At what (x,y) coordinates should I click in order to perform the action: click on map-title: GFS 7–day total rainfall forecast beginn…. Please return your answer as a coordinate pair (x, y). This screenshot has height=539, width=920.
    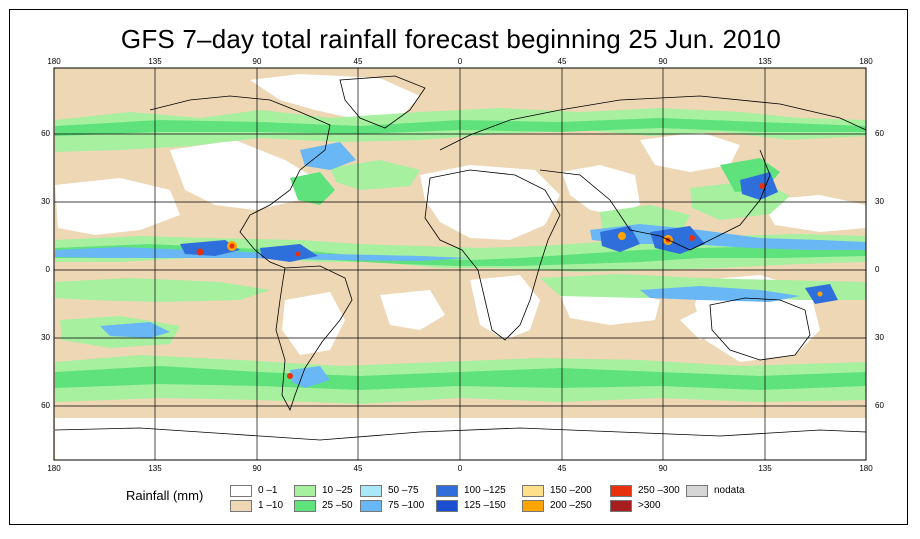
    Looking at the image, I should click on (451, 39).